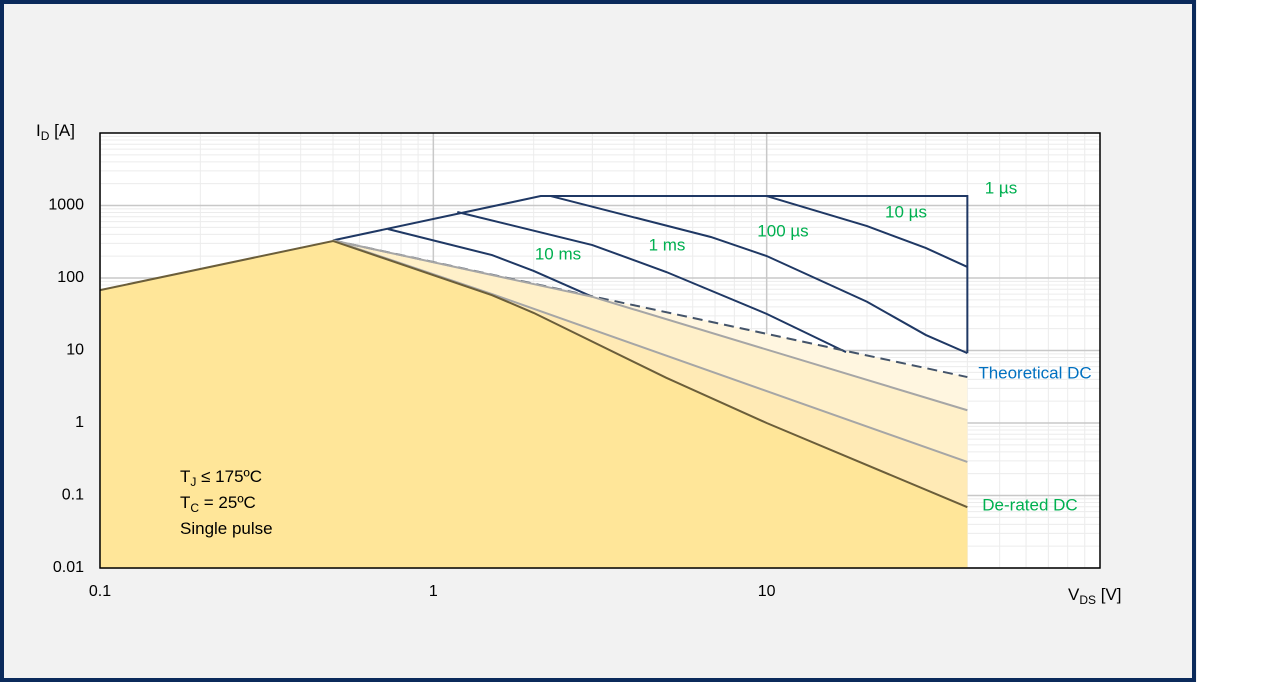  What do you see at coordinates (1029, 504) in the screenshot?
I see `series-label: De-rated DC` at bounding box center [1029, 504].